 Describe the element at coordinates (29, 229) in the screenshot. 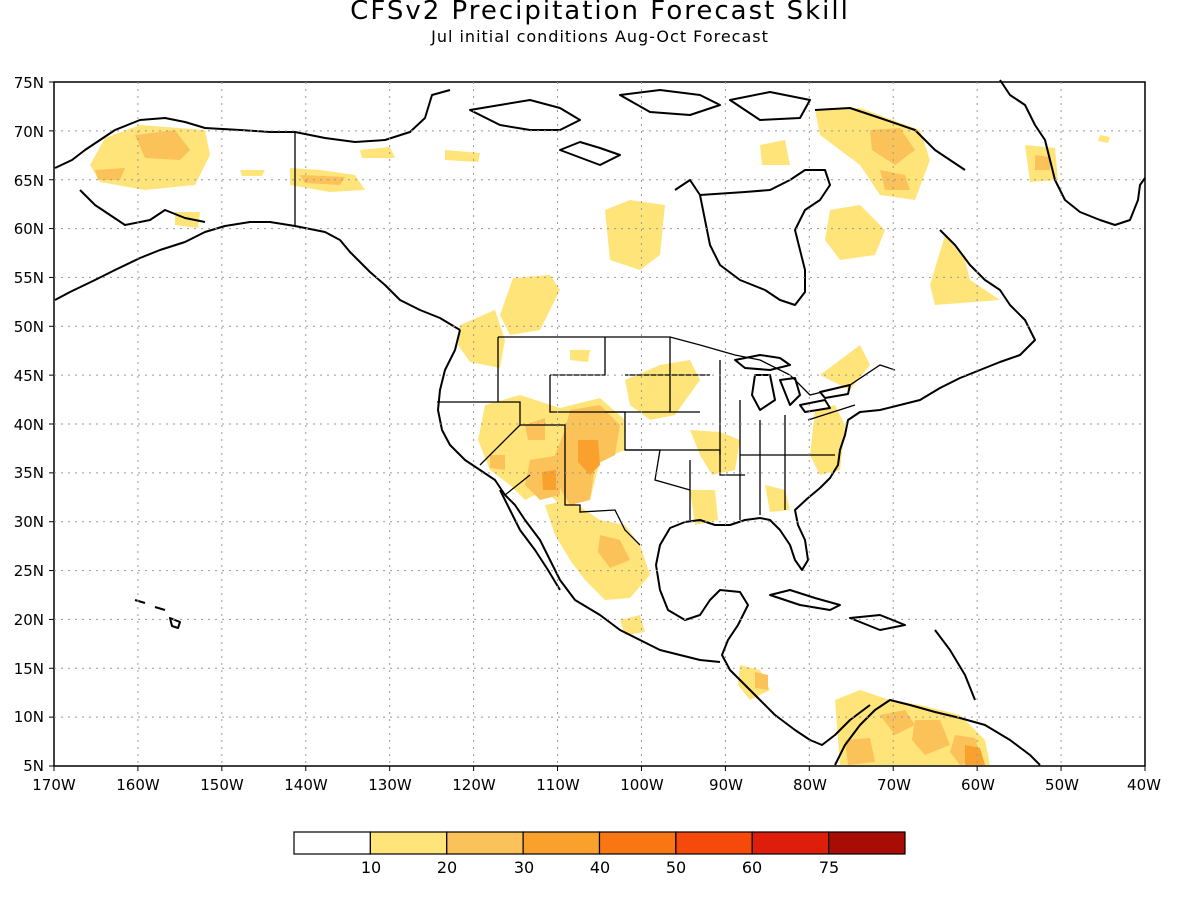

I see `lat-label: 60N` at that location.